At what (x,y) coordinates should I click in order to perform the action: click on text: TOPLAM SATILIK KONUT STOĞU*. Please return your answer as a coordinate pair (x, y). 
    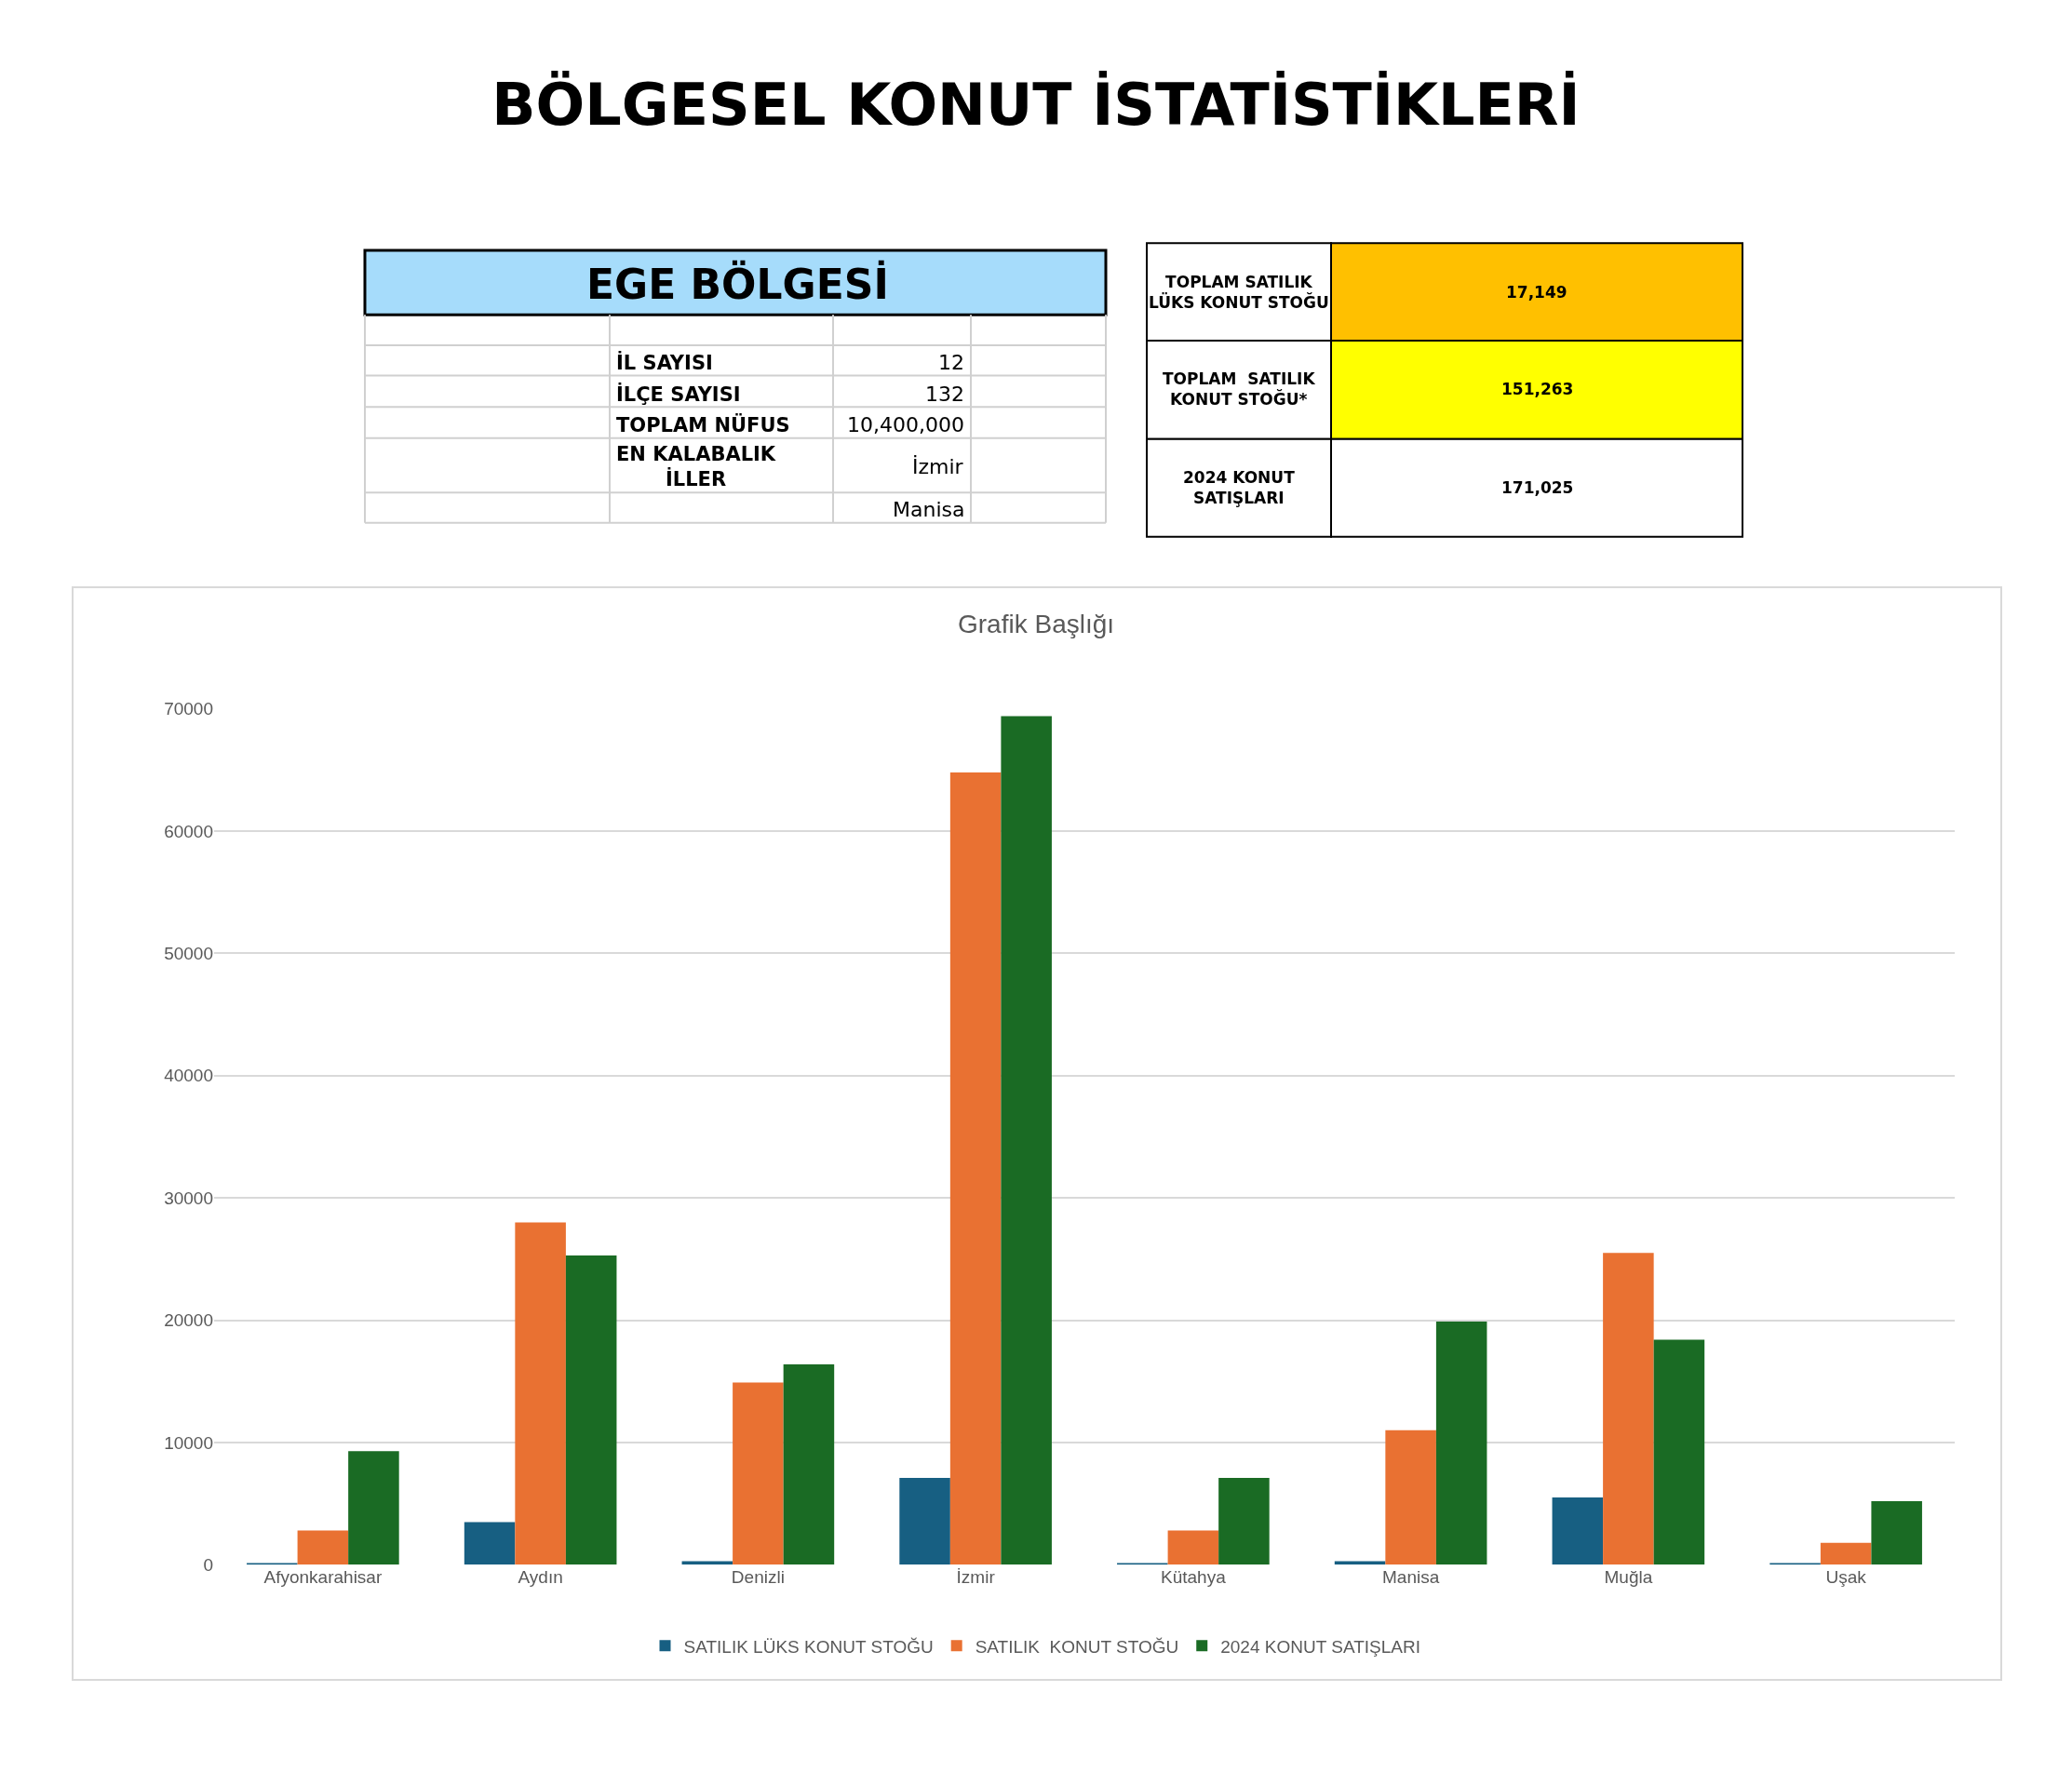
    Looking at the image, I should click on (1239, 389).